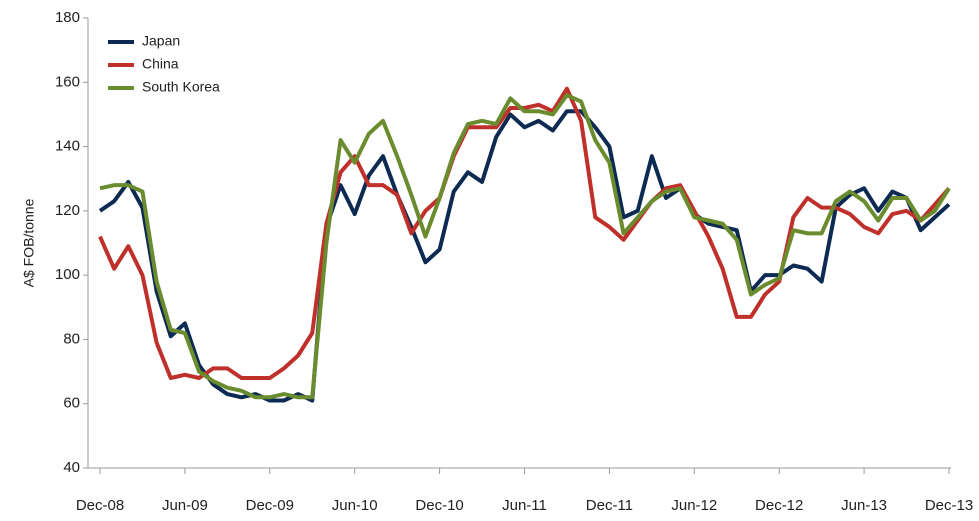  Describe the element at coordinates (779, 505) in the screenshot. I see `x-tick-label: Dec-12` at that location.